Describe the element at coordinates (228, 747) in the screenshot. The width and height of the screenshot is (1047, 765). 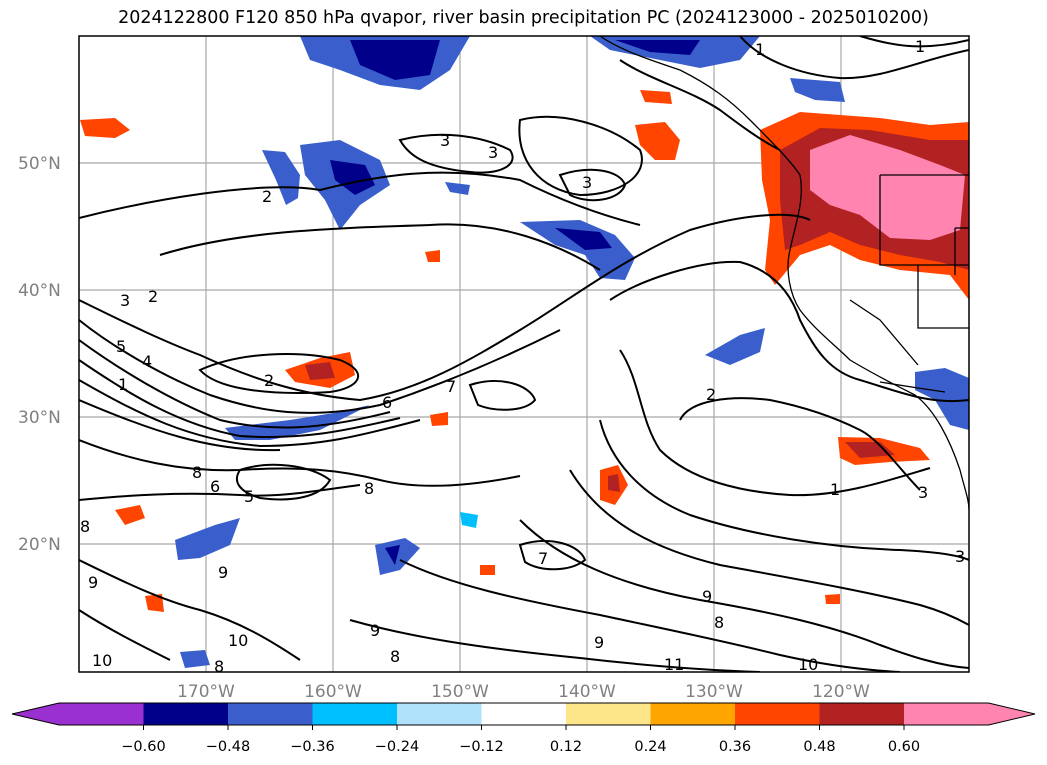
I see `colorbar-tick-label: −0.48` at that location.